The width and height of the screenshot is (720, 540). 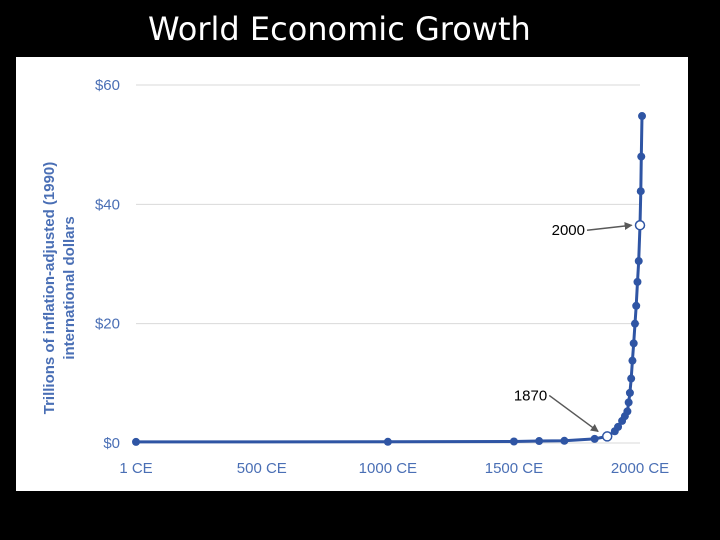 What do you see at coordinates (49, 288) in the screenshot?
I see `y-axis-title-line: Trillions of inflation-adjusted (1990)` at bounding box center [49, 288].